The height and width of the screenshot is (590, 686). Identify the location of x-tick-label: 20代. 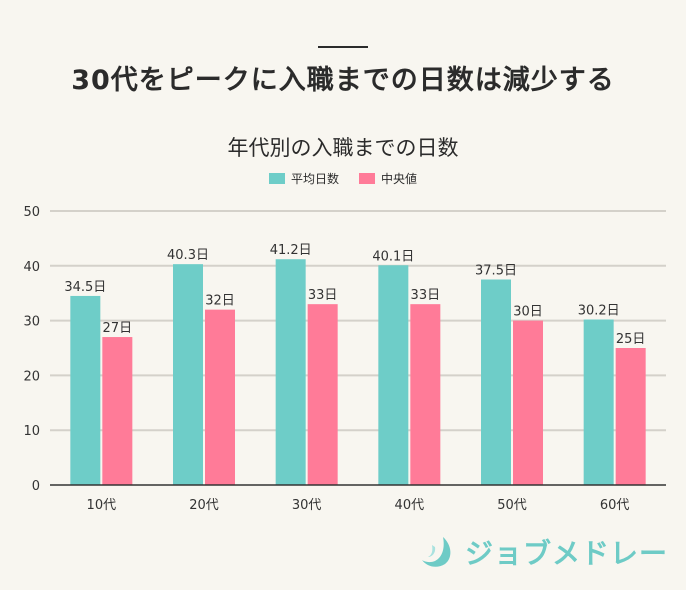
(204, 505).